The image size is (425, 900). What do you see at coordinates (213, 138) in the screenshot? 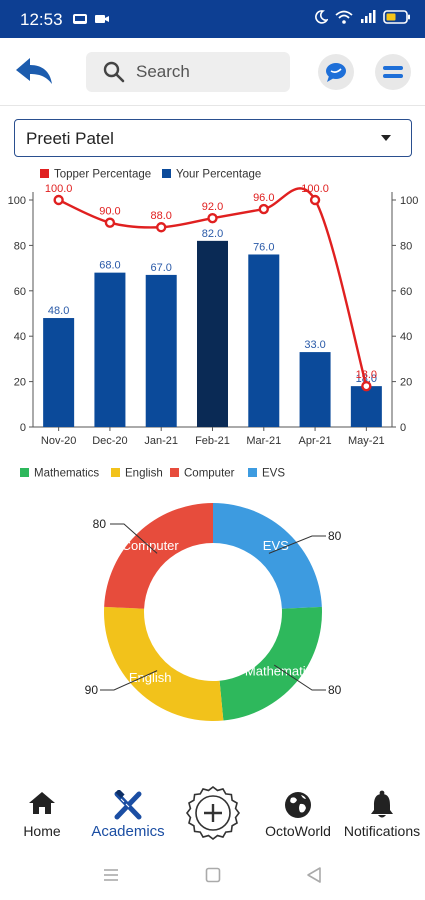
I see `student-select: Preeti Patel` at bounding box center [213, 138].